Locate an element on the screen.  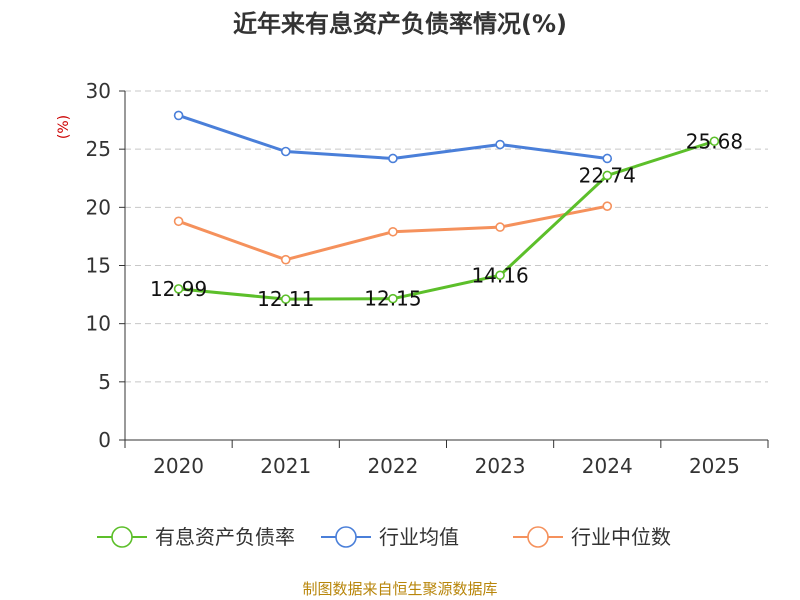
legend-label-2: 行业中位数 is located at coordinates (621, 537).